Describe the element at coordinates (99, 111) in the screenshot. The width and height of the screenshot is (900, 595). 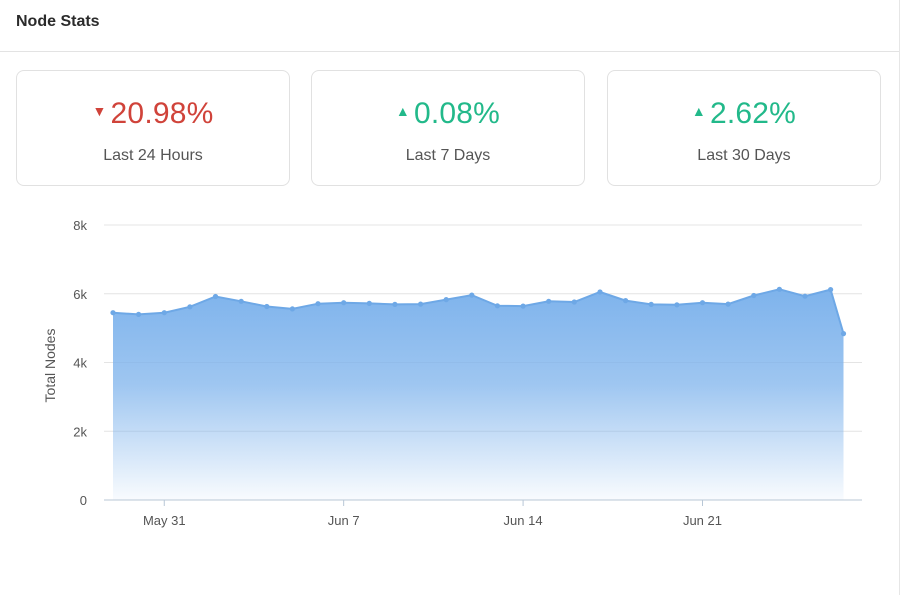
I see `arrow-down-icon: ▼` at that location.